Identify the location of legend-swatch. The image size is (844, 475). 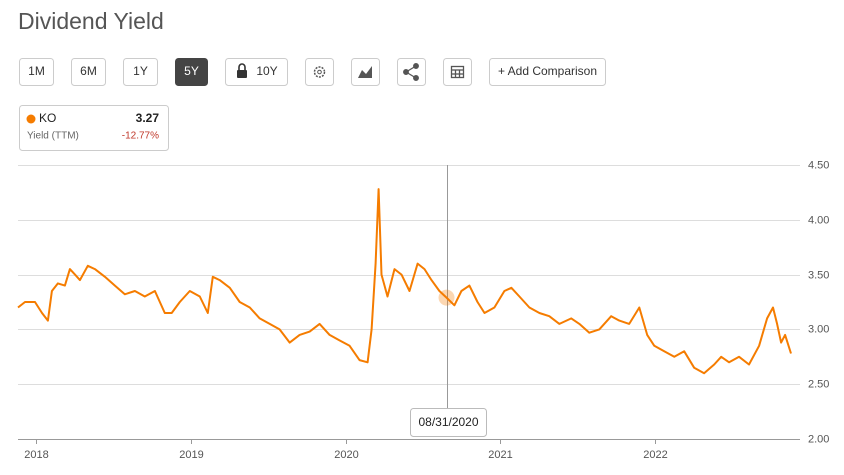
(31, 119).